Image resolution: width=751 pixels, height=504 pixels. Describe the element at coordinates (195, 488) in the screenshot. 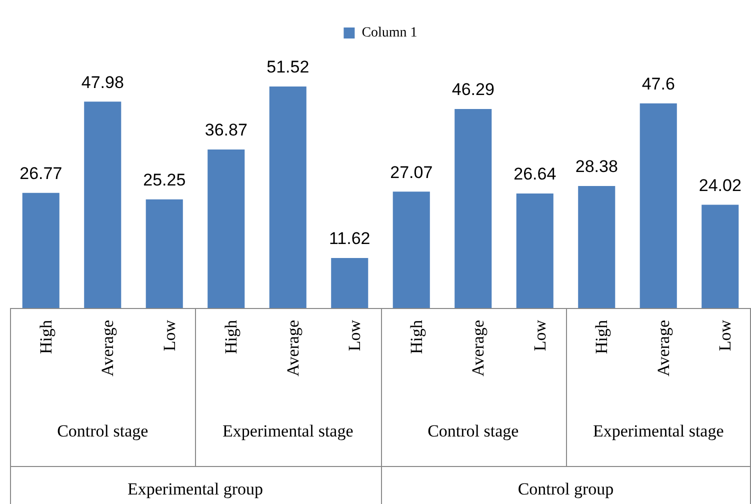

I see `text: Experimental group` at that location.